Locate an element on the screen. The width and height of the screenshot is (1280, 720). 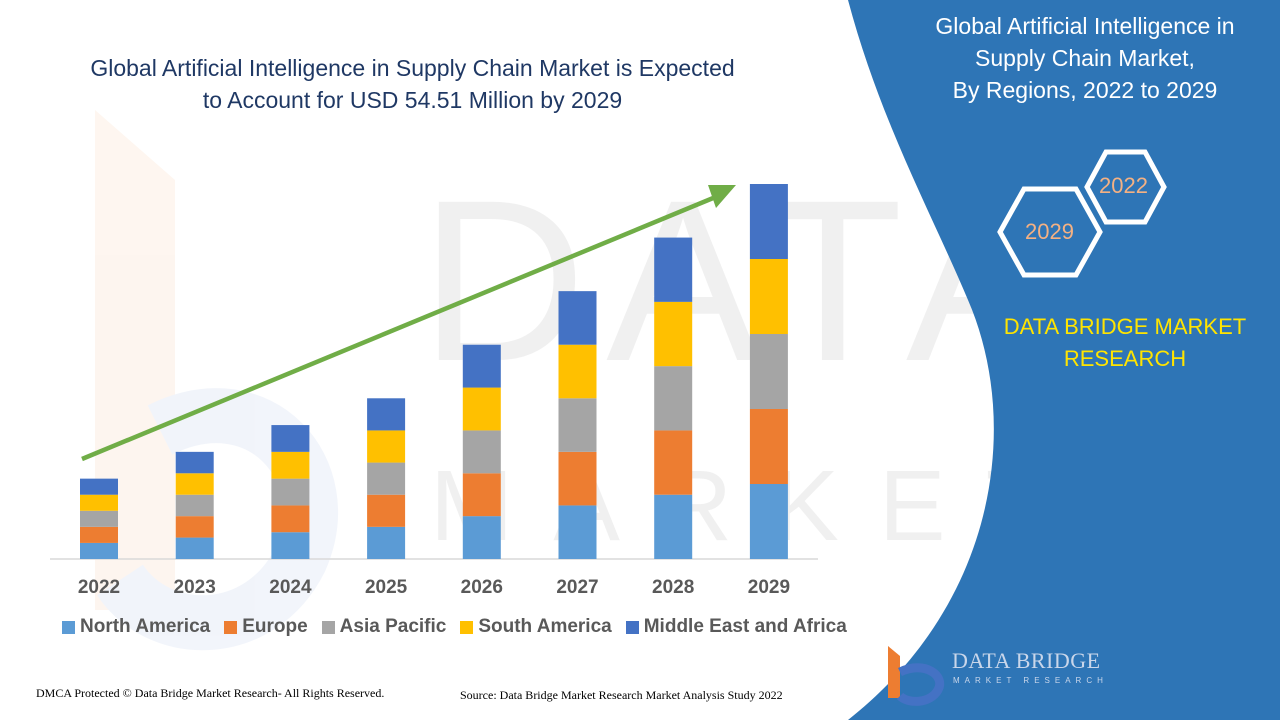
bar-segment-2026-middle-east-and-africa is located at coordinates (481, 366).